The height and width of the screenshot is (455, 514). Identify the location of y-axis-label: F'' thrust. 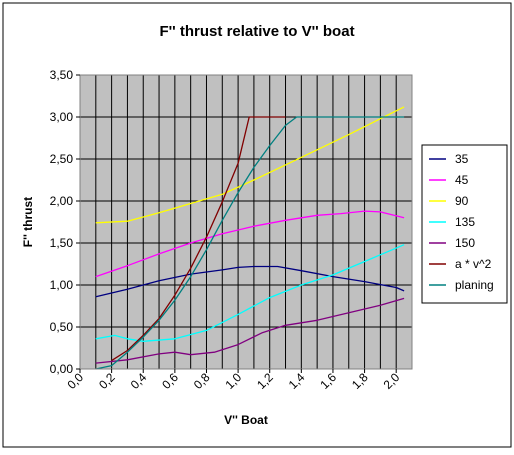
(28, 222).